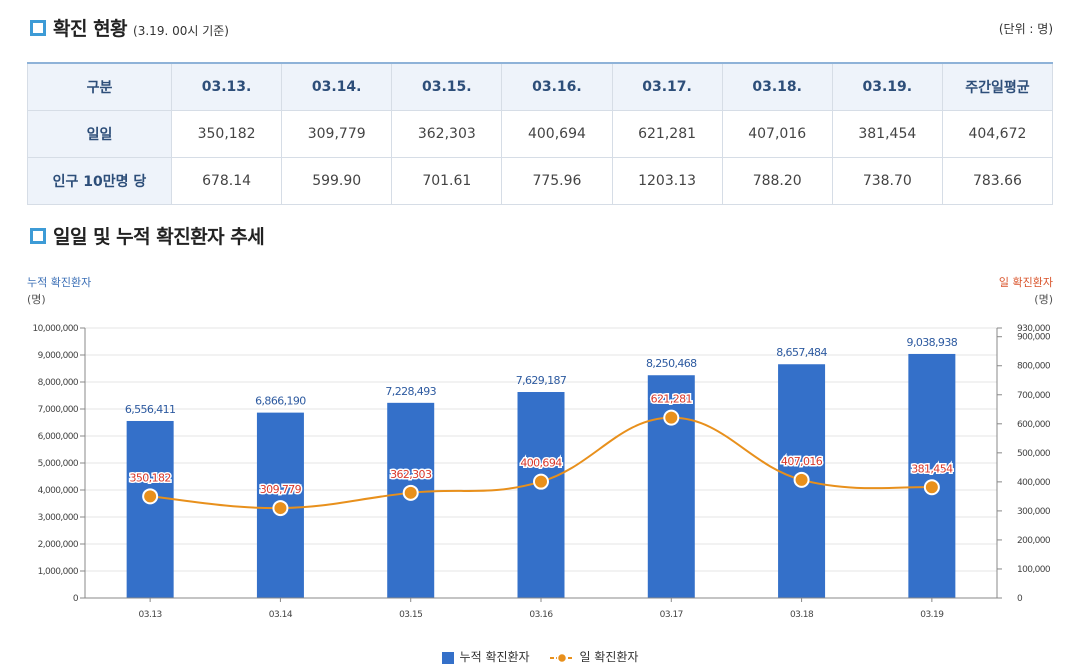  What do you see at coordinates (1020, 599) in the screenshot?
I see `y-right-tick-label: 0` at bounding box center [1020, 599].